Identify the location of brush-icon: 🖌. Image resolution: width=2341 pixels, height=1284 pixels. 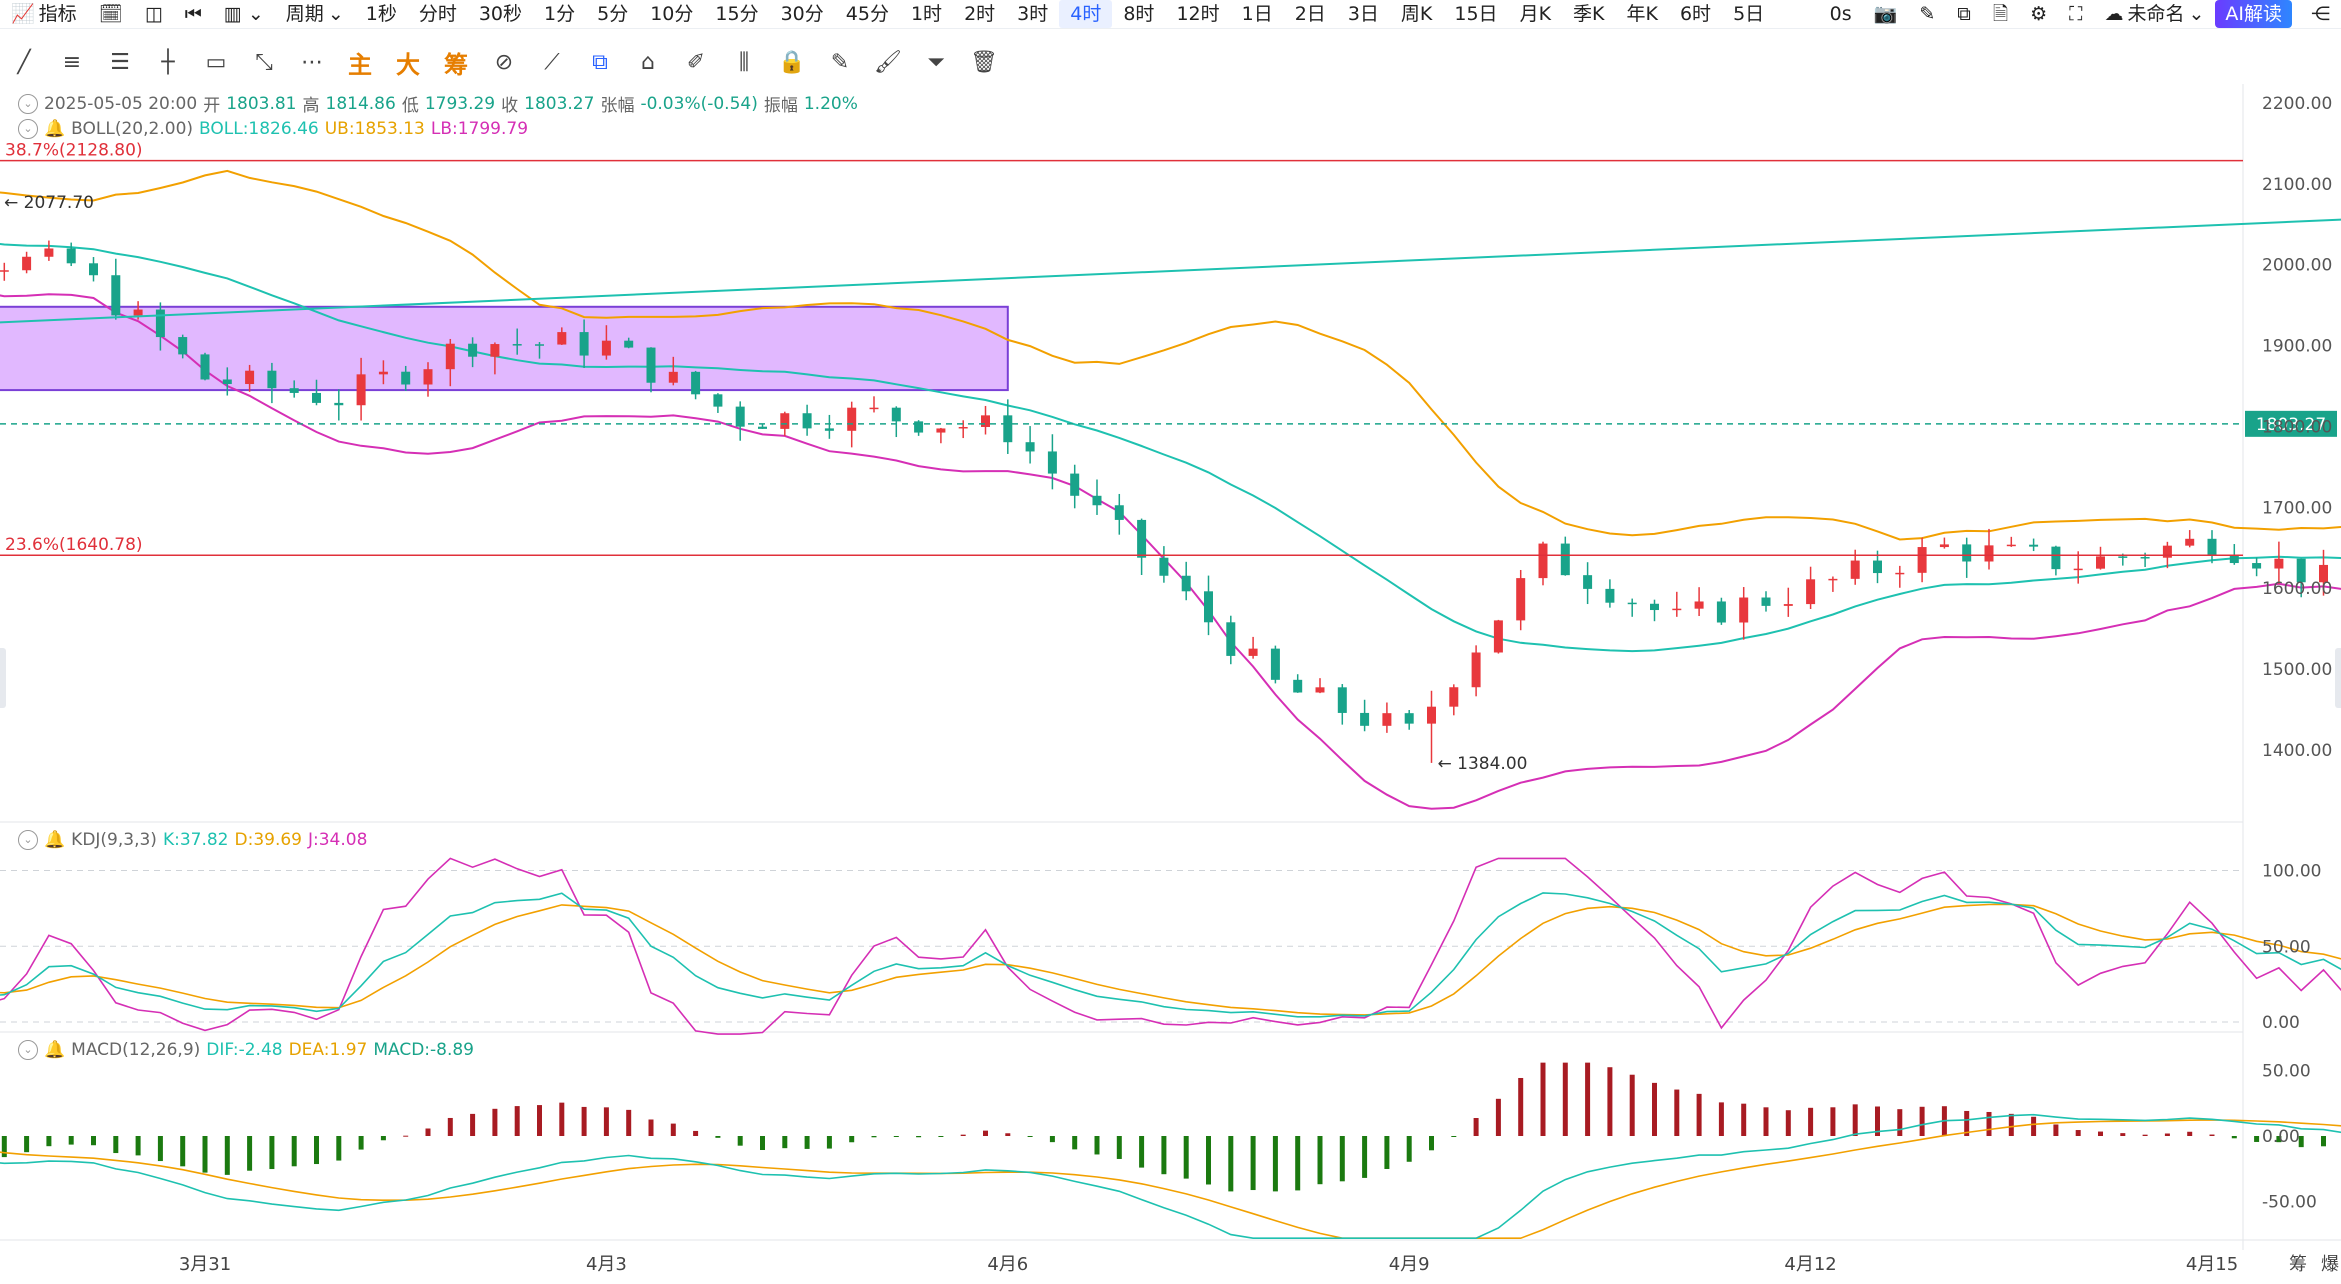
(888, 62).